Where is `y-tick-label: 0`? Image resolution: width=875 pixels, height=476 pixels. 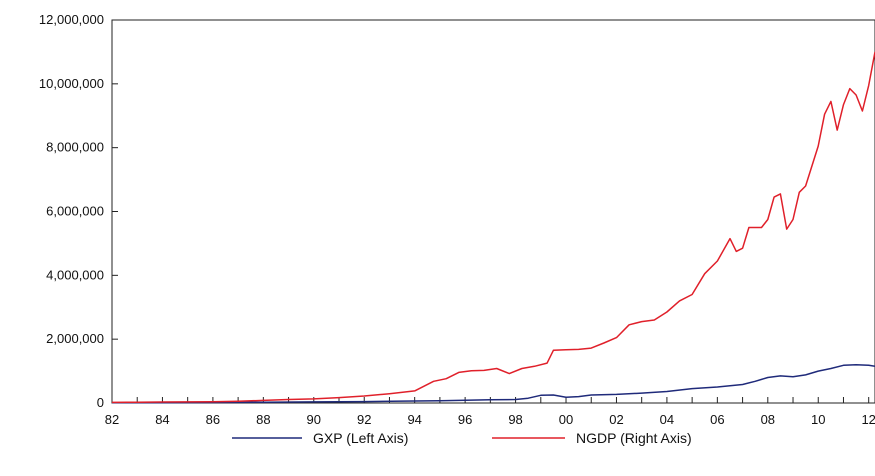
y-tick-label: 0 is located at coordinates (100, 402).